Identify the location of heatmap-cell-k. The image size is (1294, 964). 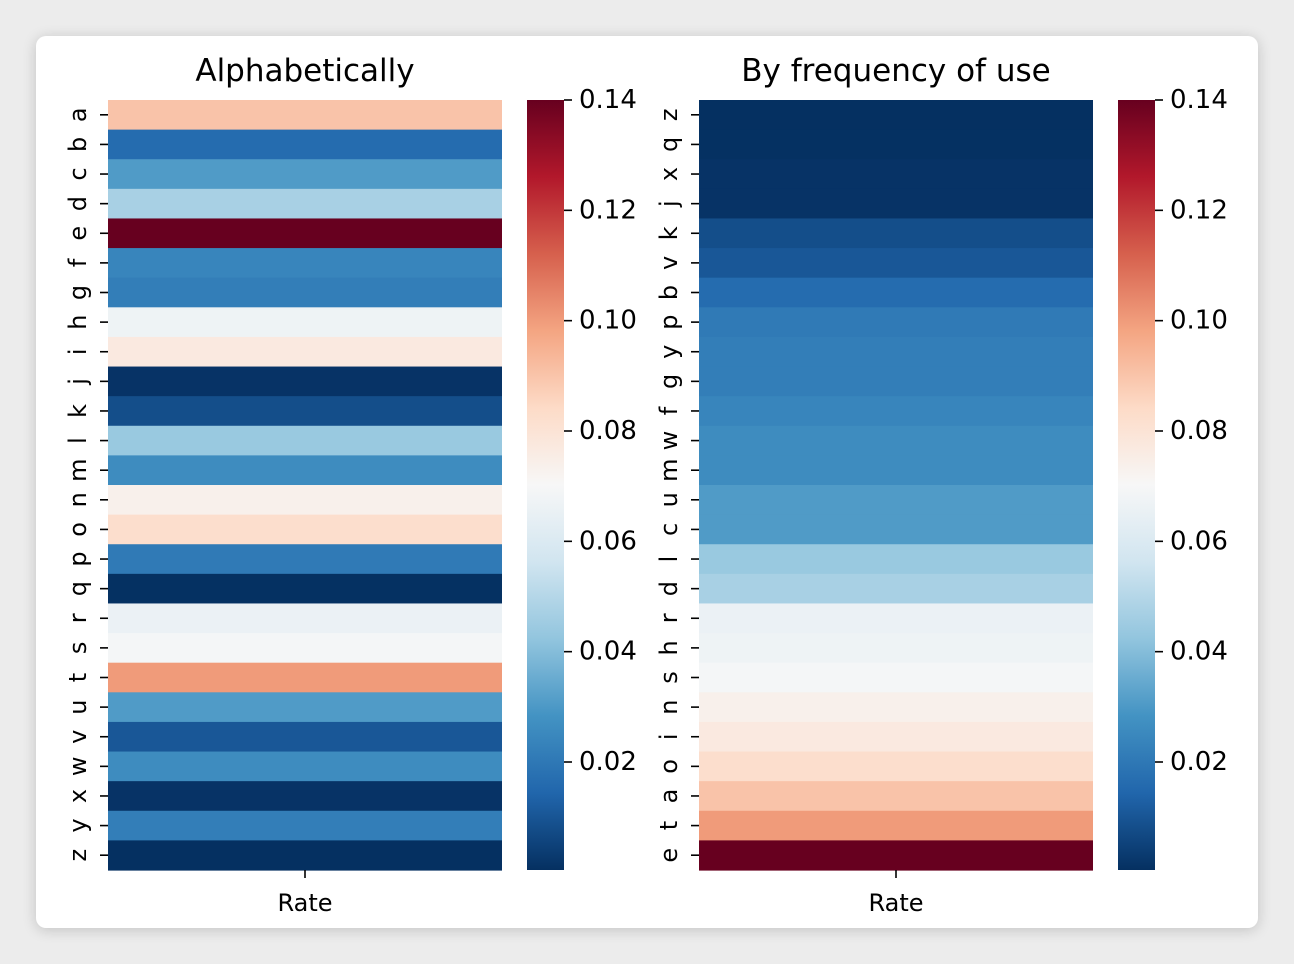
(305, 411).